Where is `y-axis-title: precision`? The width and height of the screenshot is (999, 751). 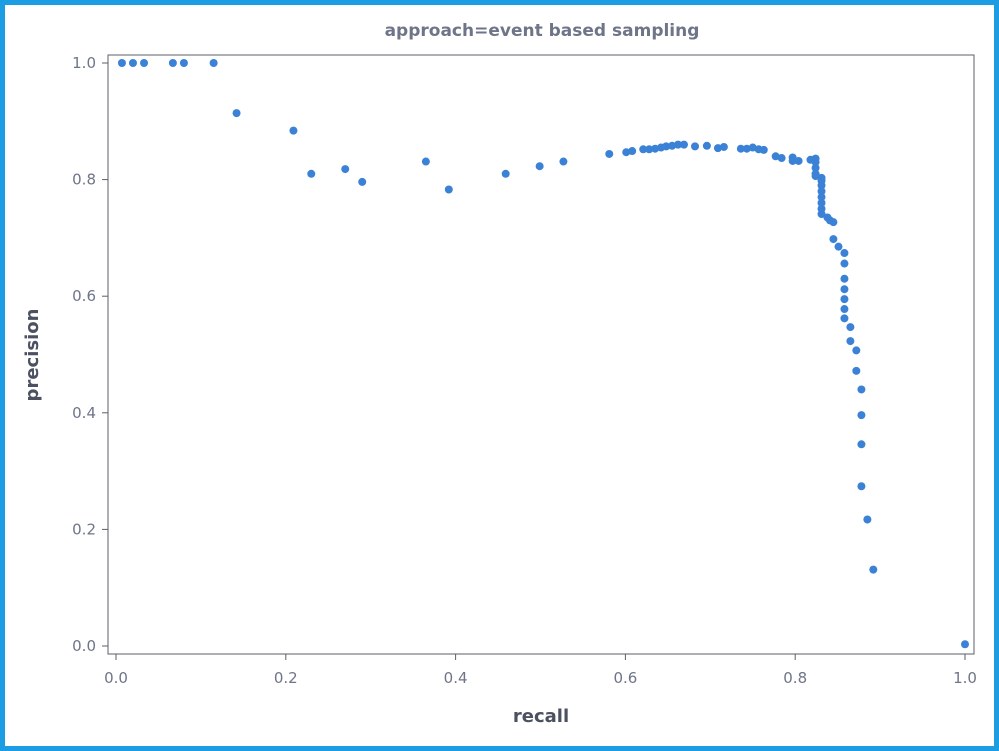
y-axis-title: precision is located at coordinates (32, 355).